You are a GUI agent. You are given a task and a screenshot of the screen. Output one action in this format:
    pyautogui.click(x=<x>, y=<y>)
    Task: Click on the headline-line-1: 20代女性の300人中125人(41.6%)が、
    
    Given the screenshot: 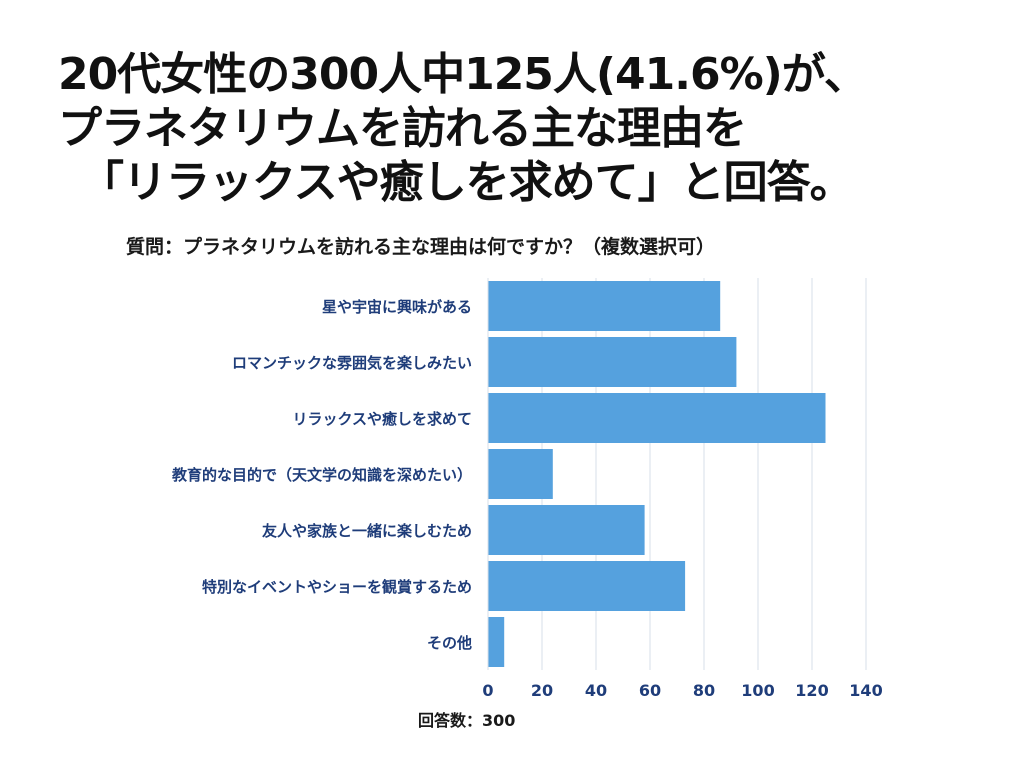 What is the action you would take?
    pyautogui.click(x=463, y=74)
    